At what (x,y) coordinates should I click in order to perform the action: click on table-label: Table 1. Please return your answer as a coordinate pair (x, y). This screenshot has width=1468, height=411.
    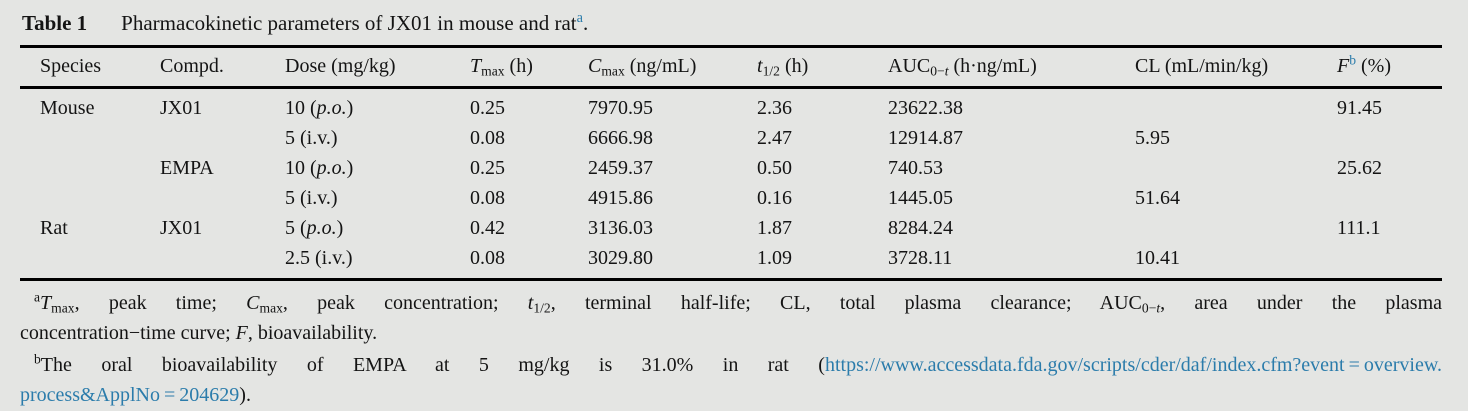
    Looking at the image, I should click on (55, 23).